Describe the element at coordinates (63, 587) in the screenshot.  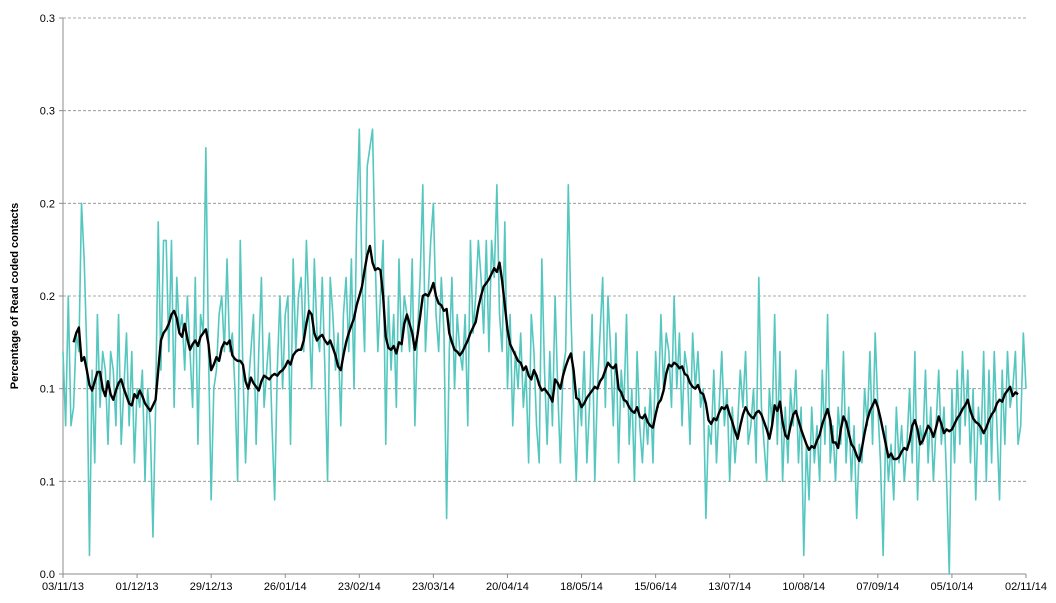
I see `x-tick-label: 03/11/13` at that location.